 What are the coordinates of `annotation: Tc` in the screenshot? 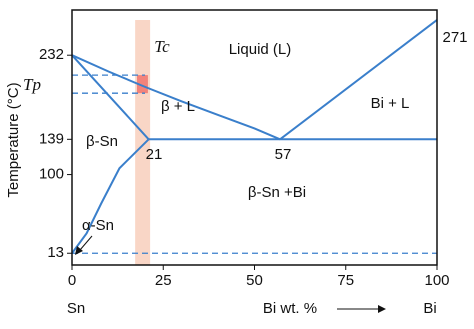 It's located at (162, 46).